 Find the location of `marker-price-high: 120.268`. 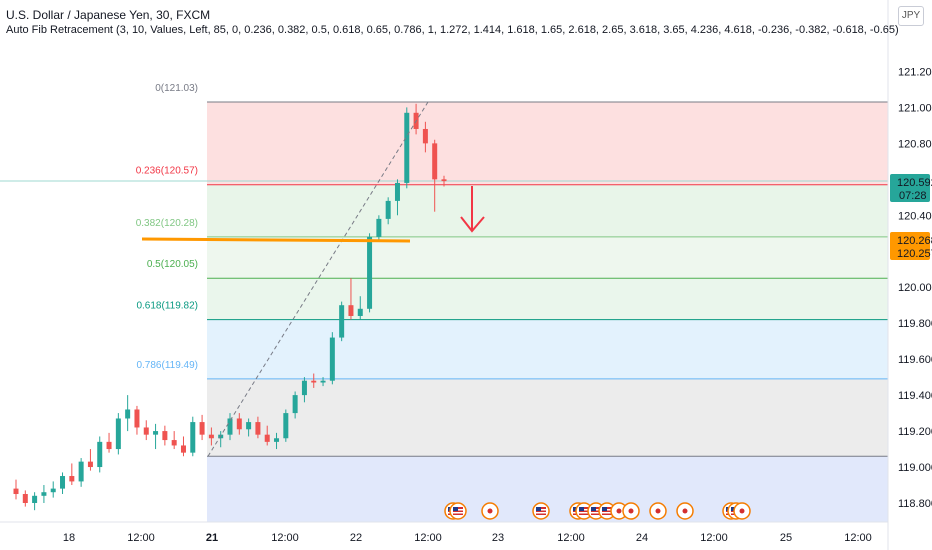

marker-price-high: 120.268 is located at coordinates (914, 241).